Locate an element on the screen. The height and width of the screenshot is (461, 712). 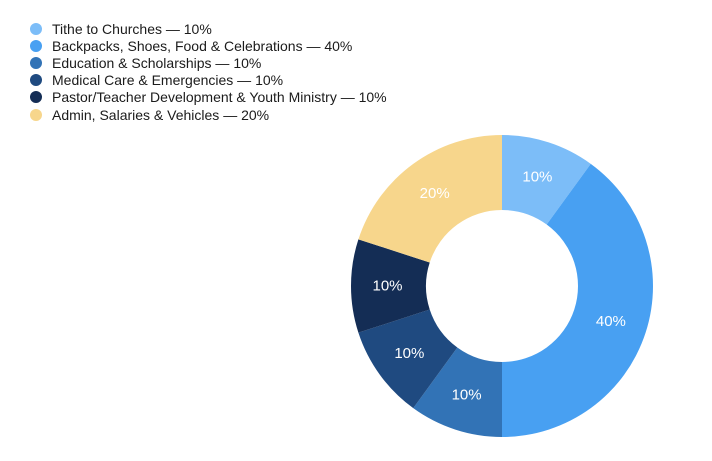
donut-slice-admin is located at coordinates (430, 199).